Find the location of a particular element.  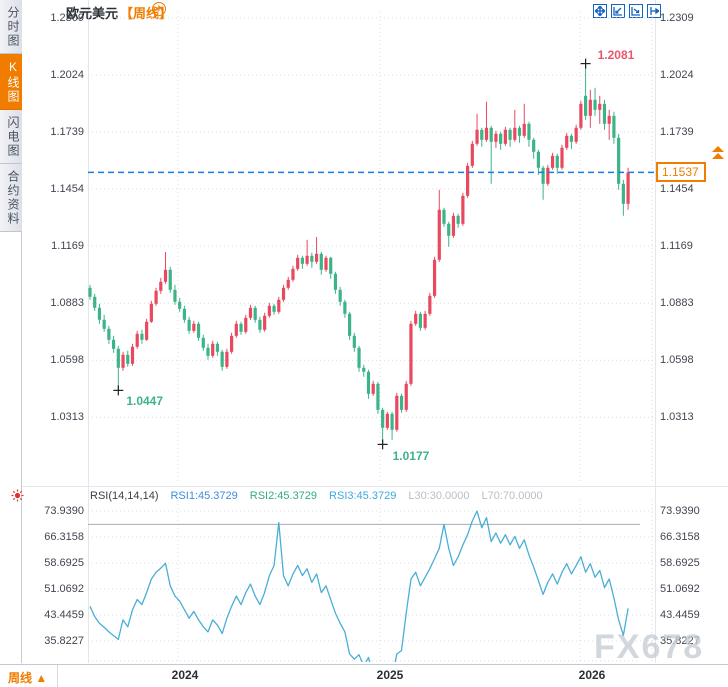

add-overlay-icon: + is located at coordinates (159, 9).